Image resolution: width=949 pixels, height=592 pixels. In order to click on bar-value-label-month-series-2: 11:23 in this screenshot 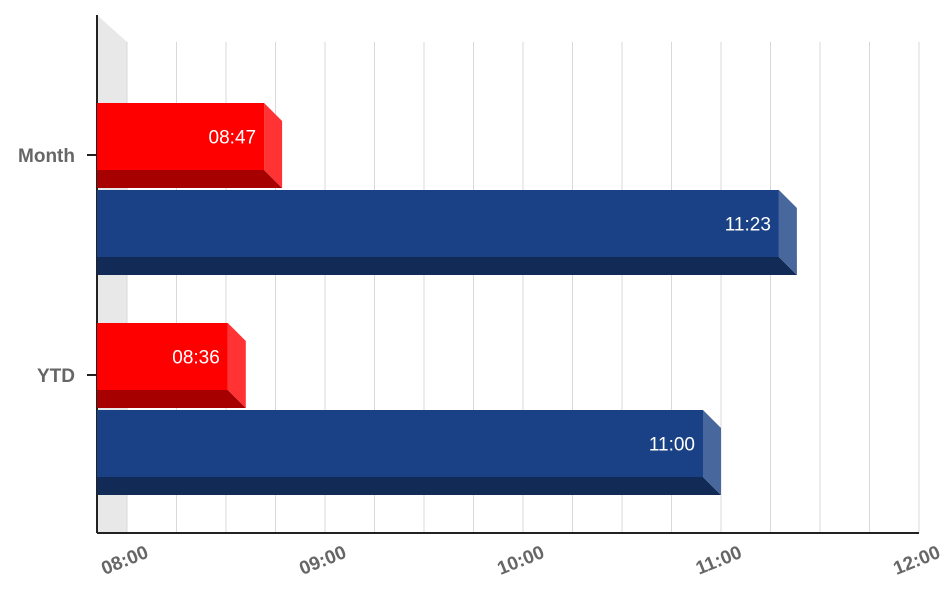, I will do `click(748, 225)`.